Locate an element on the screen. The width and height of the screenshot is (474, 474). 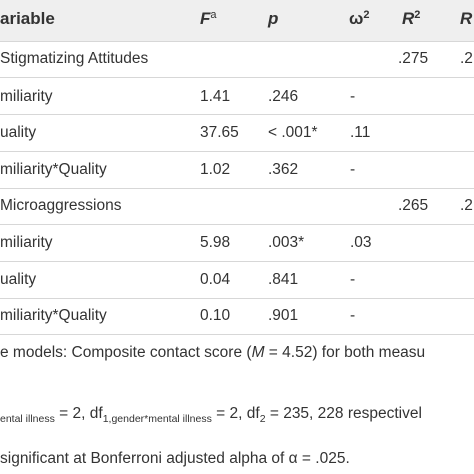
section-r2: .265 is located at coordinates (413, 205).